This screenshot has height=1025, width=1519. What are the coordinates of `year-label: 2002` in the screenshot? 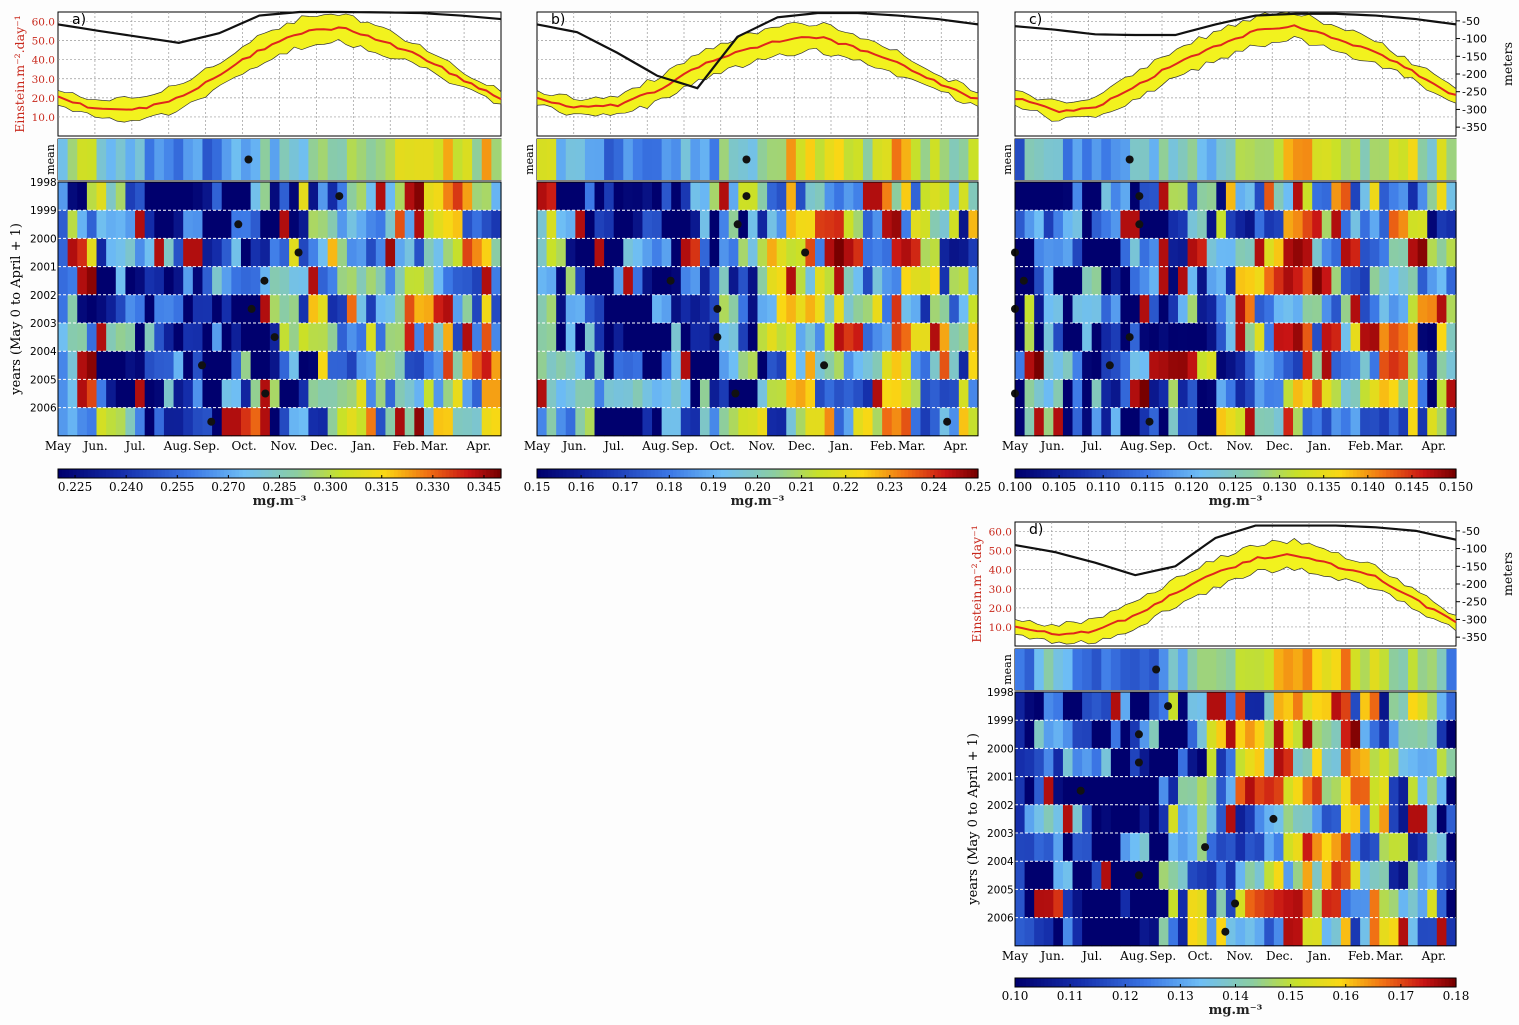 It's located at (1000, 806).